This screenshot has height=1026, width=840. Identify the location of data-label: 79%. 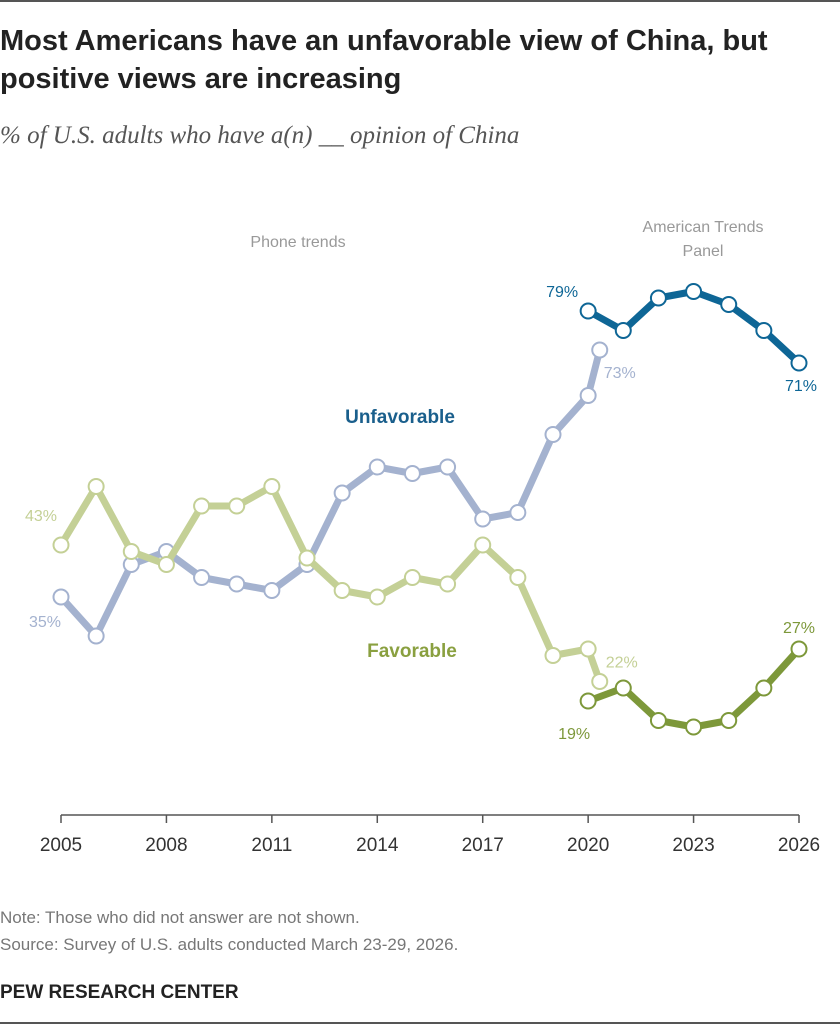
(562, 292).